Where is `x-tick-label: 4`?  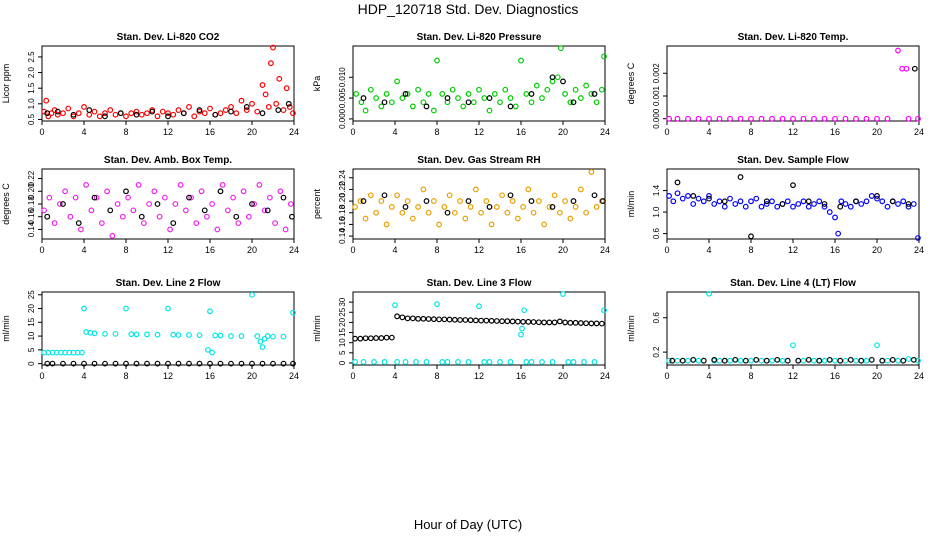
x-tick-label: 4 is located at coordinates (83, 132).